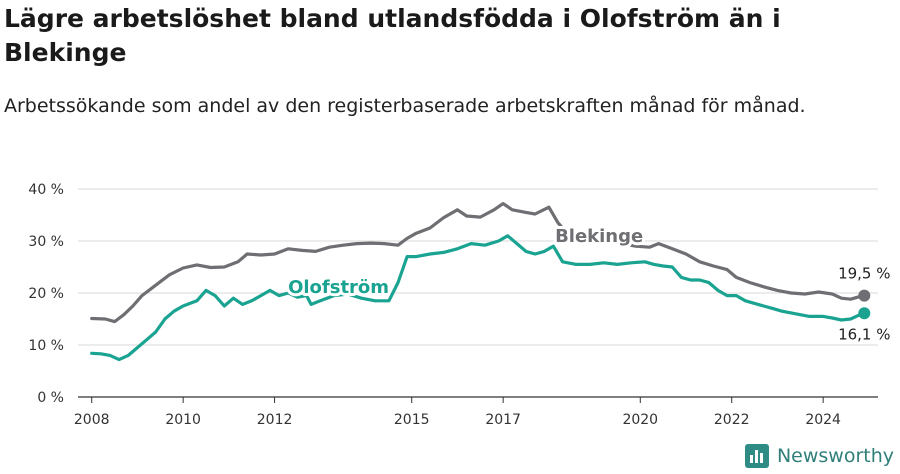  I want to click on x-tick-label: 2017, so click(503, 420).